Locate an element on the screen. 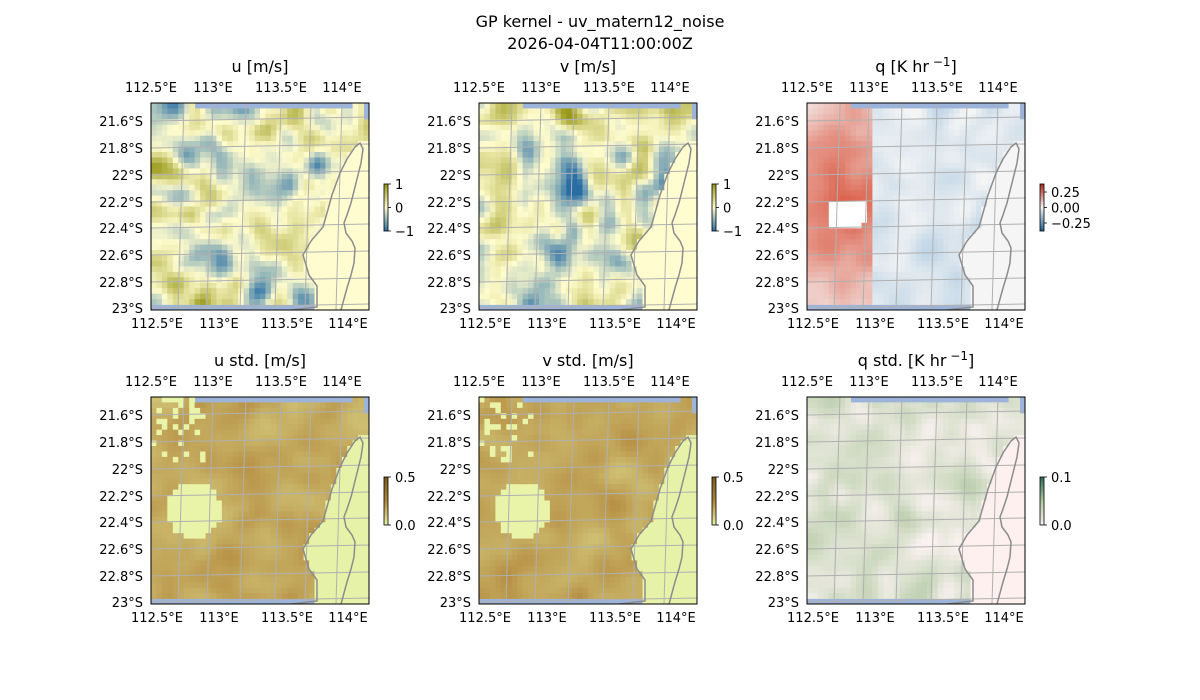 Image resolution: width=1200 pixels, height=700 pixels. x-tick-label-top: 112.5°E is located at coordinates (151, 88).